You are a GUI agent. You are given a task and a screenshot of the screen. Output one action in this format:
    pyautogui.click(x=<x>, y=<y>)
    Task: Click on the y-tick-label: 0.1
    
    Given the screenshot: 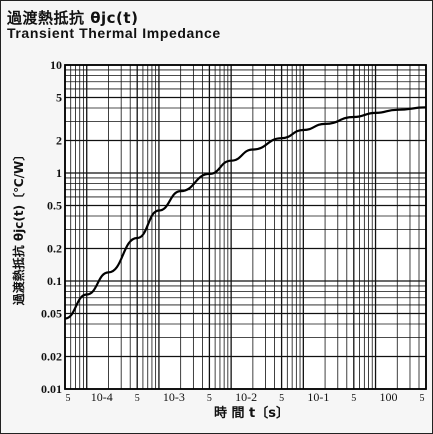 What is the action you would take?
    pyautogui.click(x=54, y=281)
    